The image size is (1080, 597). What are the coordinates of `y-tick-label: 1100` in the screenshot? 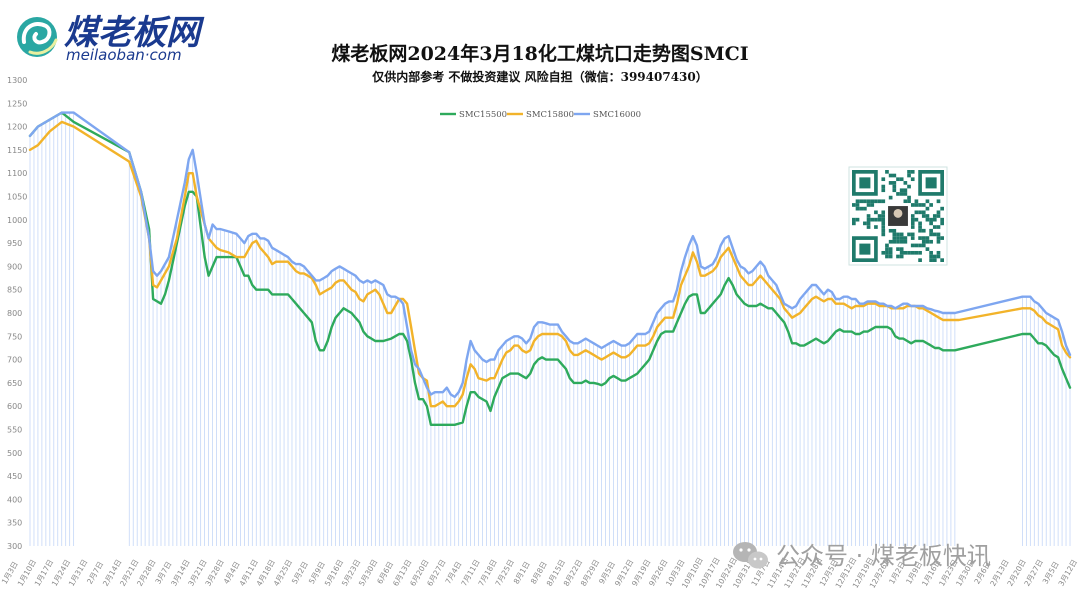 It's located at (17, 173).